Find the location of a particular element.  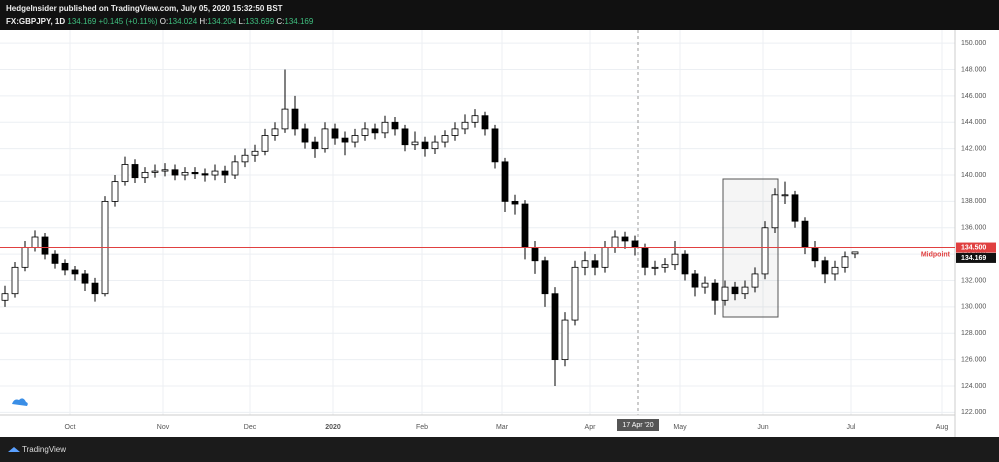

ohlc-label: C: is located at coordinates (280, 21).